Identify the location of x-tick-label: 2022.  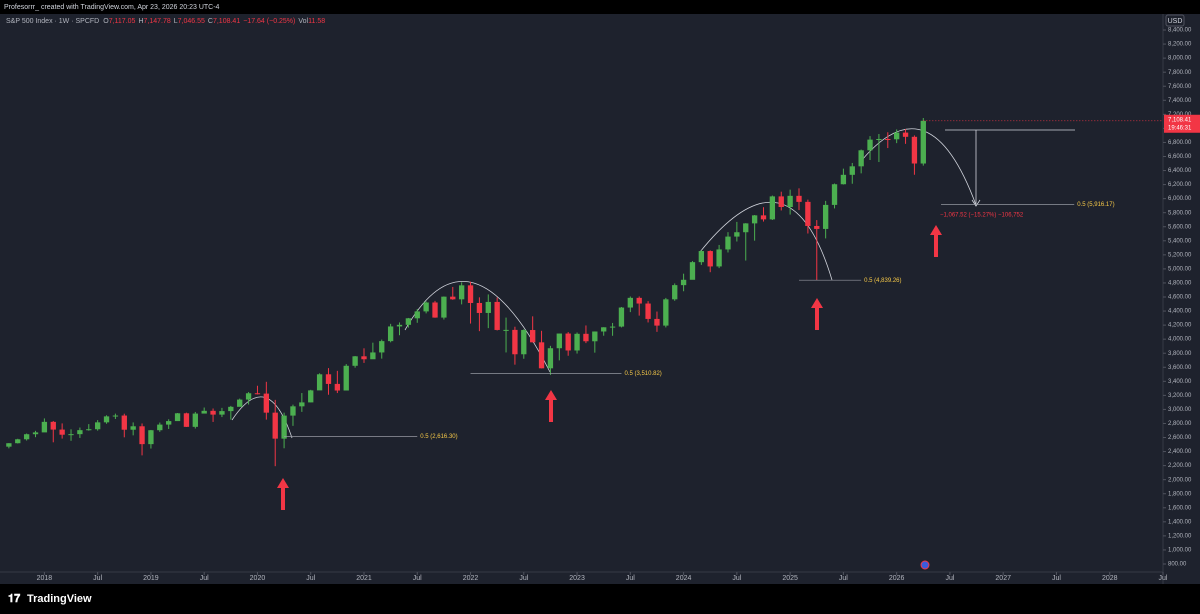
(471, 578).